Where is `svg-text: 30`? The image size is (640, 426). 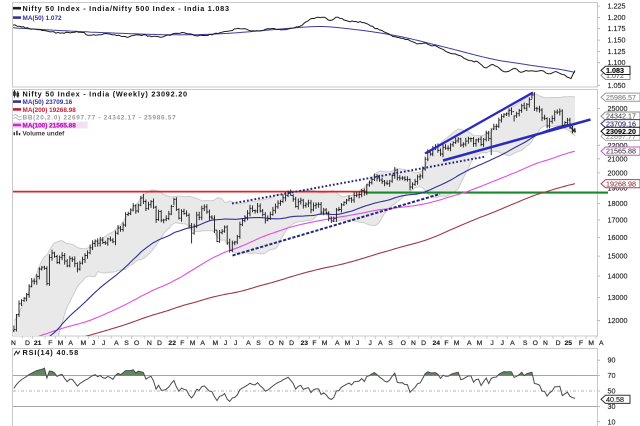 svg-text: 30 is located at coordinates (612, 406).